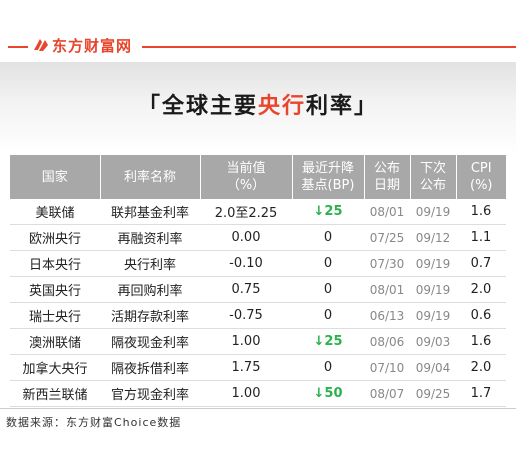 The width and height of the screenshot is (516, 457). I want to click on country-cell: 欧洲央行, so click(55, 237).